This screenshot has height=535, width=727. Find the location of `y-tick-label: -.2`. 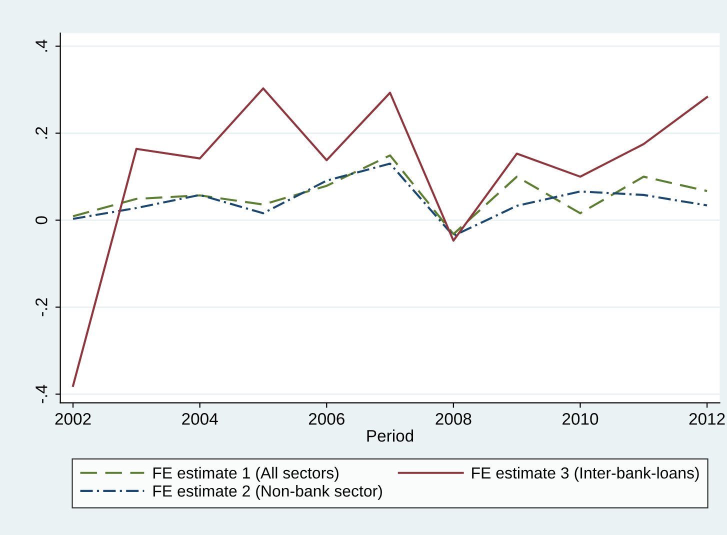

y-tick-label: -.2 is located at coordinates (42, 307).